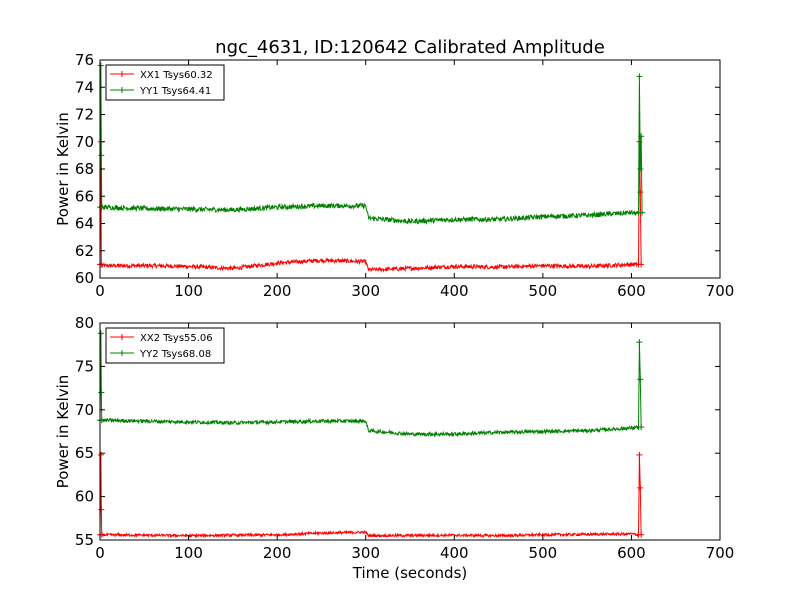  What do you see at coordinates (84, 366) in the screenshot?
I see `y-tick-label: 75` at bounding box center [84, 366].